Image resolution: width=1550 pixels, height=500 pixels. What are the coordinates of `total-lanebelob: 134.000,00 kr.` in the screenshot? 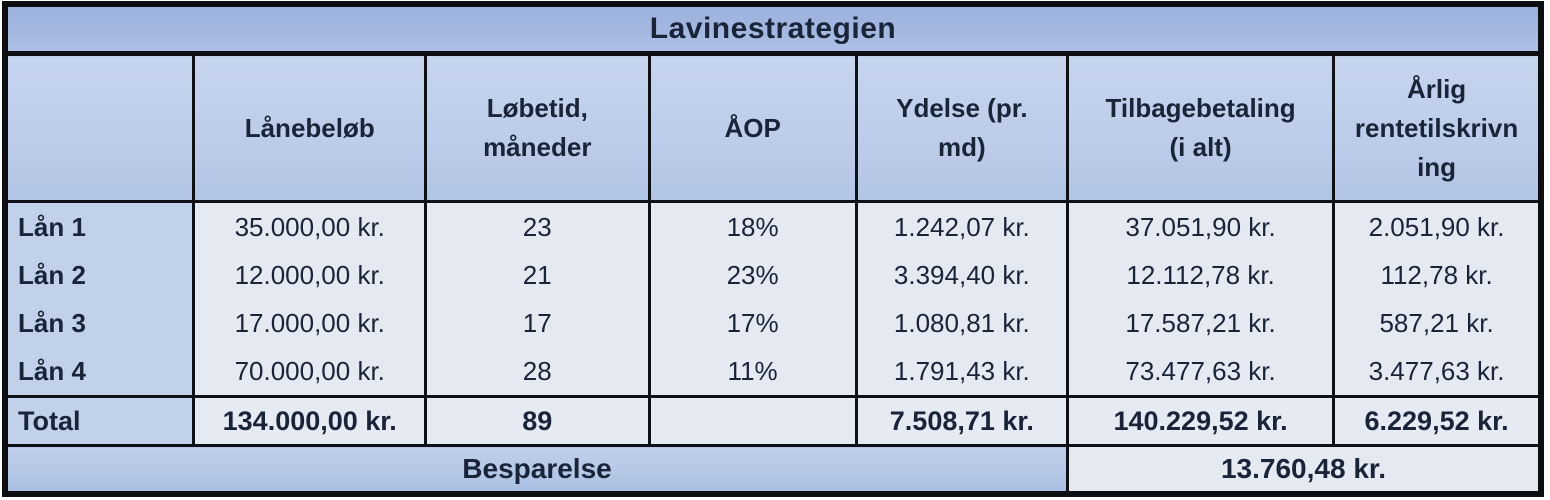 It's located at (309, 421).